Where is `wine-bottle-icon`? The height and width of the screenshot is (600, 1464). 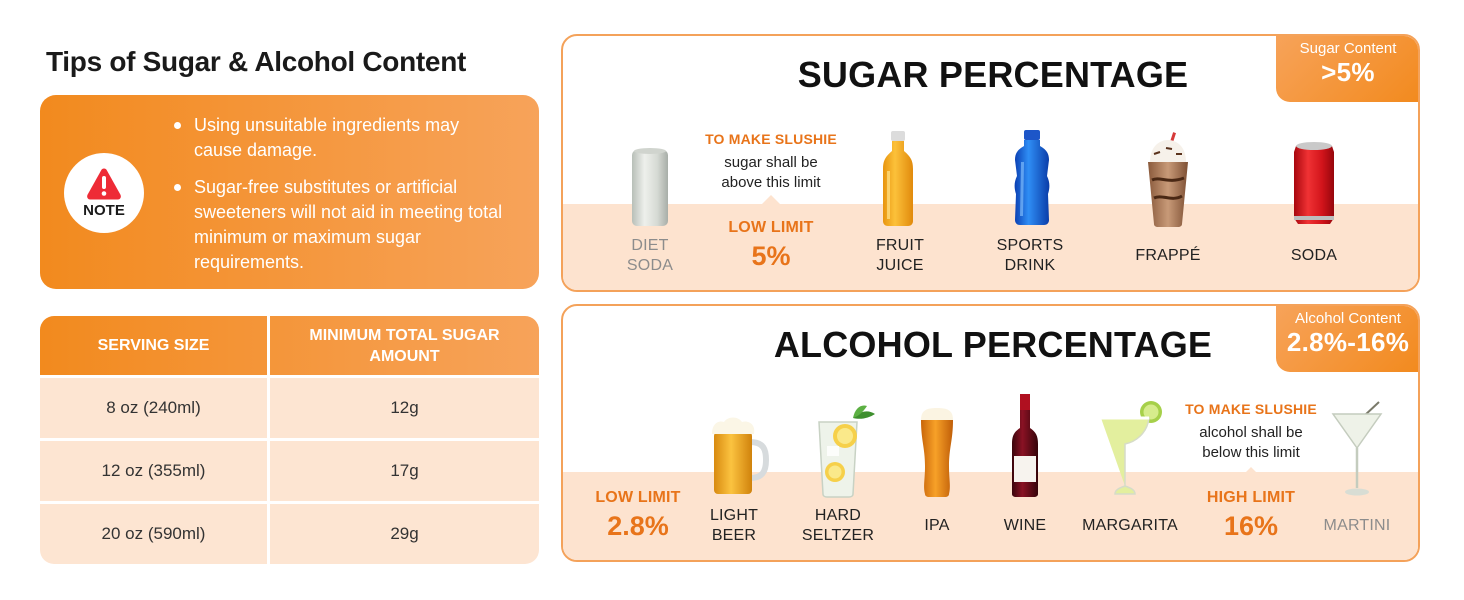
wine-bottle-icon is located at coordinates (1025, 445).